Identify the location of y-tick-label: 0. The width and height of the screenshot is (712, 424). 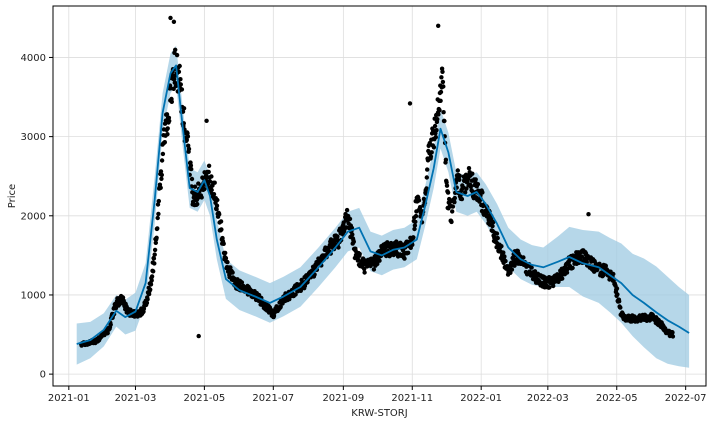
(43, 375).